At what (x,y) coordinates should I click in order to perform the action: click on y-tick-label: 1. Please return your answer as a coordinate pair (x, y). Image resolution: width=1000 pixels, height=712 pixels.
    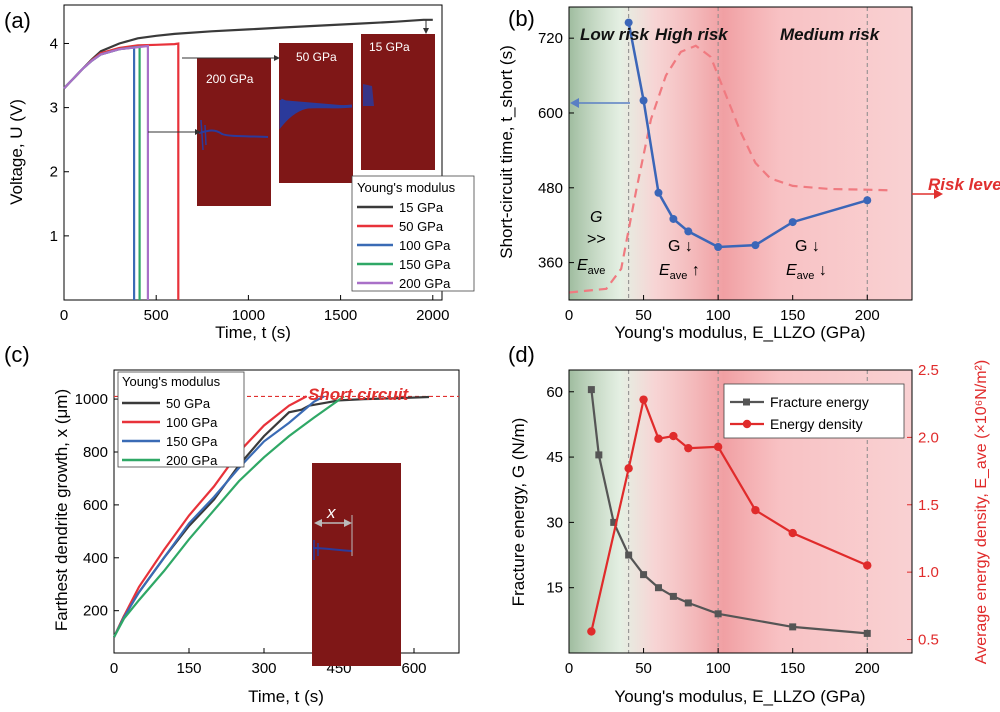
    Looking at the image, I should click on (54, 236).